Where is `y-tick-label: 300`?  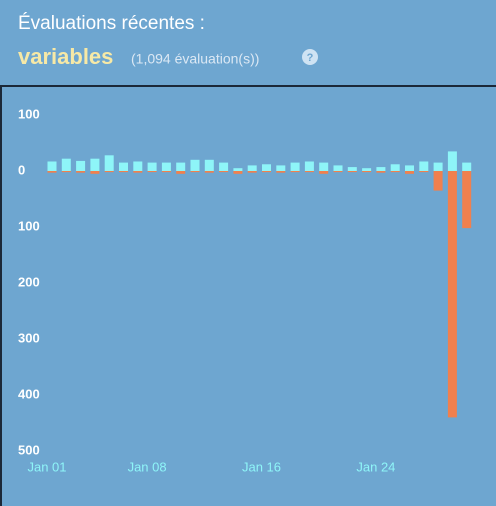
y-tick-label: 300 is located at coordinates (29, 337).